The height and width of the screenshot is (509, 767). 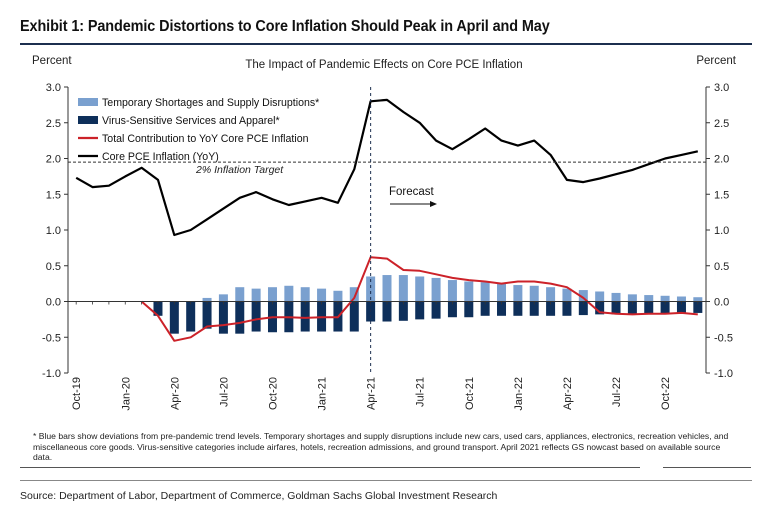 What do you see at coordinates (224, 392) in the screenshot?
I see `xtick-label: Jul-20` at bounding box center [224, 392].